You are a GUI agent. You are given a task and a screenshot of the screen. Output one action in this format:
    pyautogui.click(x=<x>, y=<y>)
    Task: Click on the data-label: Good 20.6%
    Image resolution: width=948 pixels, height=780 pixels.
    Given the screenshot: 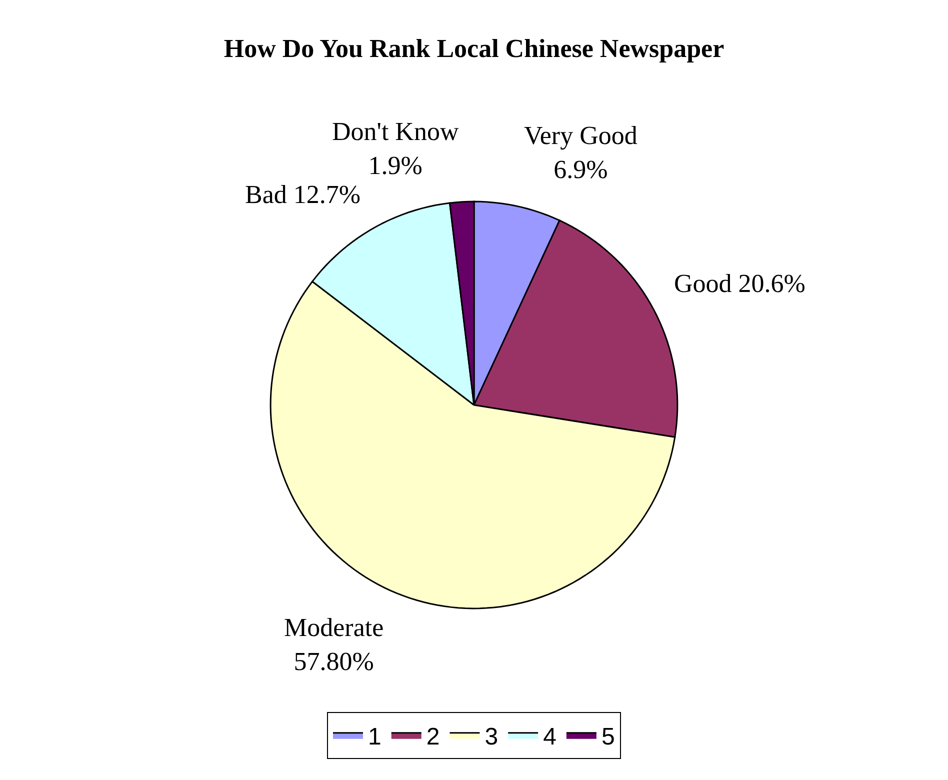 What is the action you would take?
    pyautogui.click(x=740, y=283)
    